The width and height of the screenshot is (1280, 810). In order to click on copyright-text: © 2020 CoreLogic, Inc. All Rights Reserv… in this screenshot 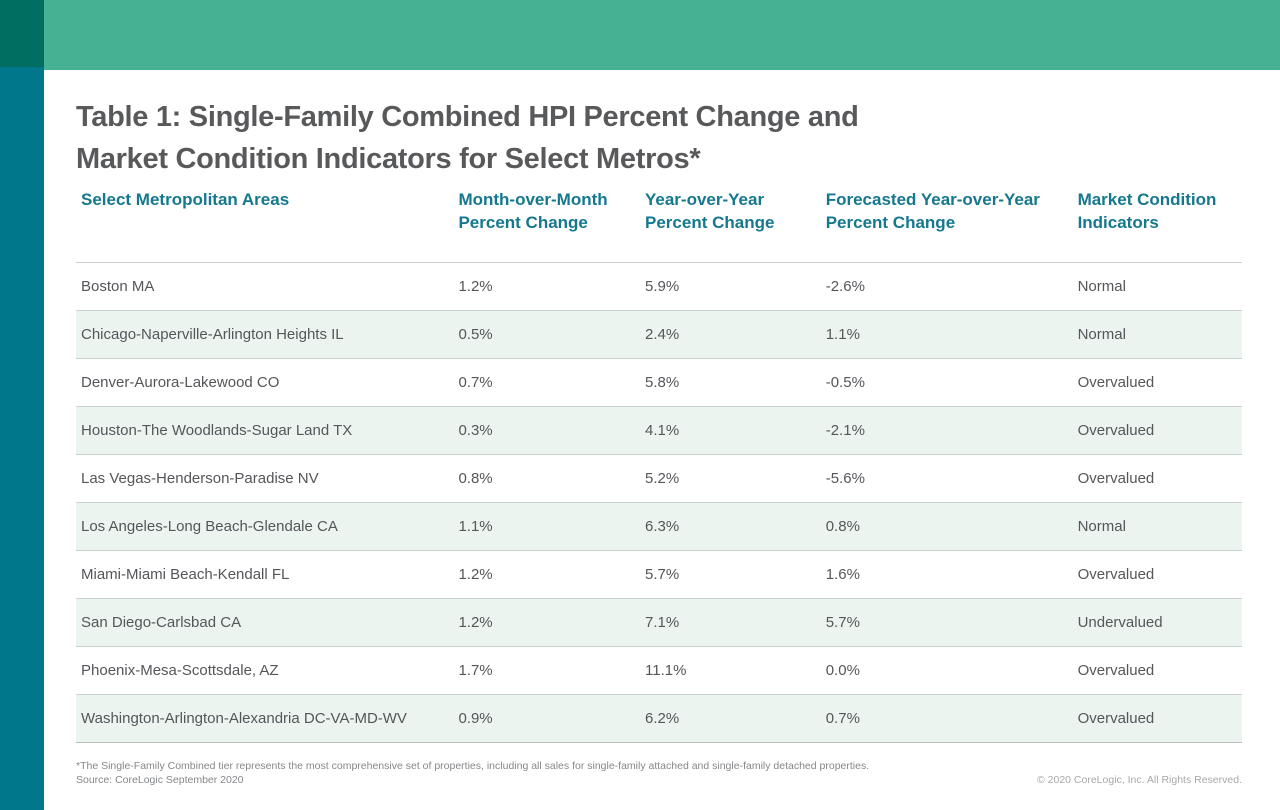, I will do `click(1139, 780)`.